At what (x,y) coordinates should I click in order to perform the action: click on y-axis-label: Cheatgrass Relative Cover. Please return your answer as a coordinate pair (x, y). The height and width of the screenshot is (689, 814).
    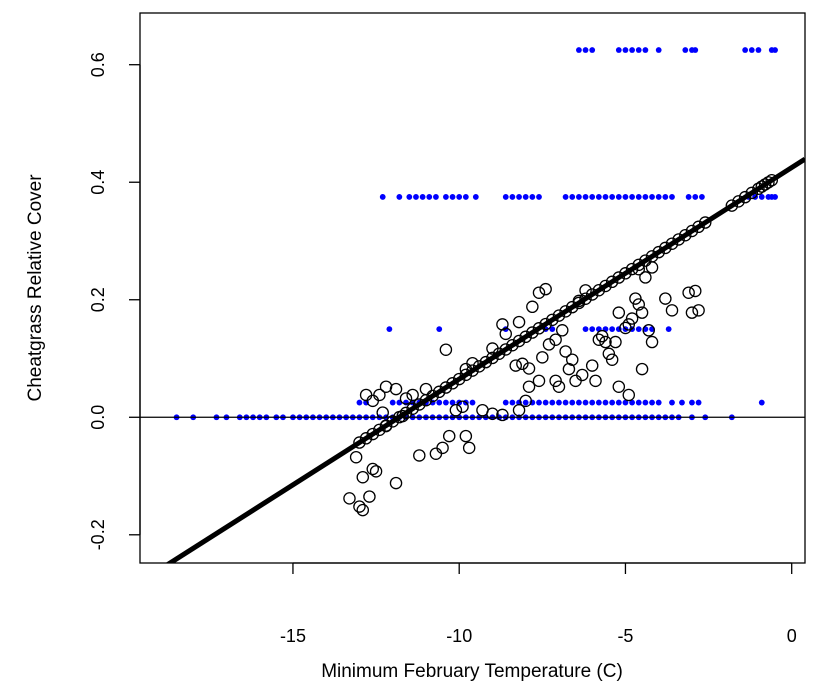
    Looking at the image, I should click on (35, 288).